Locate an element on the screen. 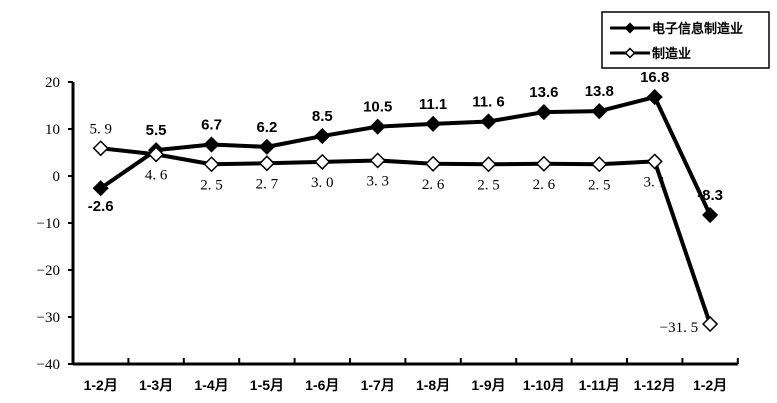  data-label: −31. 5 is located at coordinates (679, 328).